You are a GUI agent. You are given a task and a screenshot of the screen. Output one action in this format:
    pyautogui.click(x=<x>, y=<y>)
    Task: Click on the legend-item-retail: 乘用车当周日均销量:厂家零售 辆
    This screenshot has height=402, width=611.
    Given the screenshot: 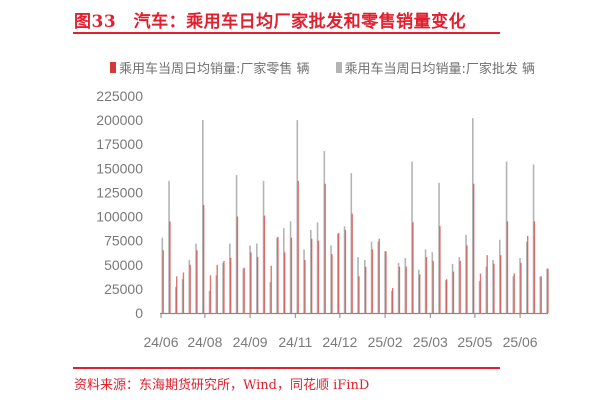 What is the action you would take?
    pyautogui.click(x=210, y=67)
    